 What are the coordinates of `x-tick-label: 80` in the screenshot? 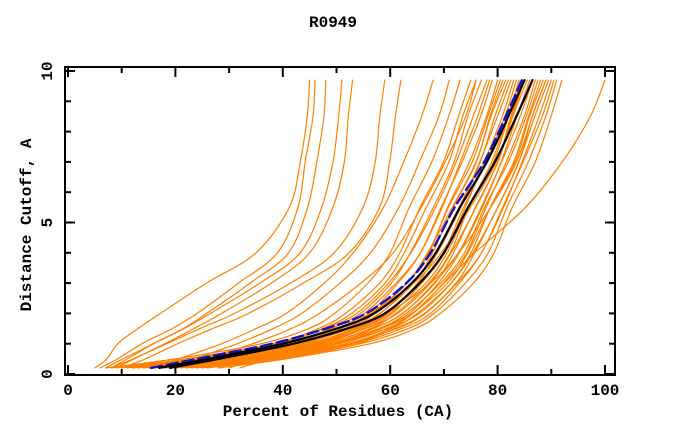 It's located at (497, 391).